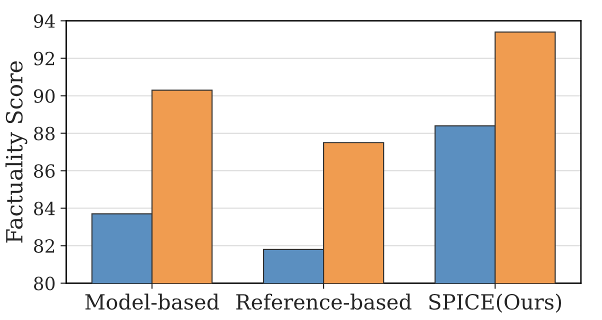 The width and height of the screenshot is (602, 320). What do you see at coordinates (152, 302) in the screenshot?
I see `x-tick-label: Model-based` at bounding box center [152, 302].